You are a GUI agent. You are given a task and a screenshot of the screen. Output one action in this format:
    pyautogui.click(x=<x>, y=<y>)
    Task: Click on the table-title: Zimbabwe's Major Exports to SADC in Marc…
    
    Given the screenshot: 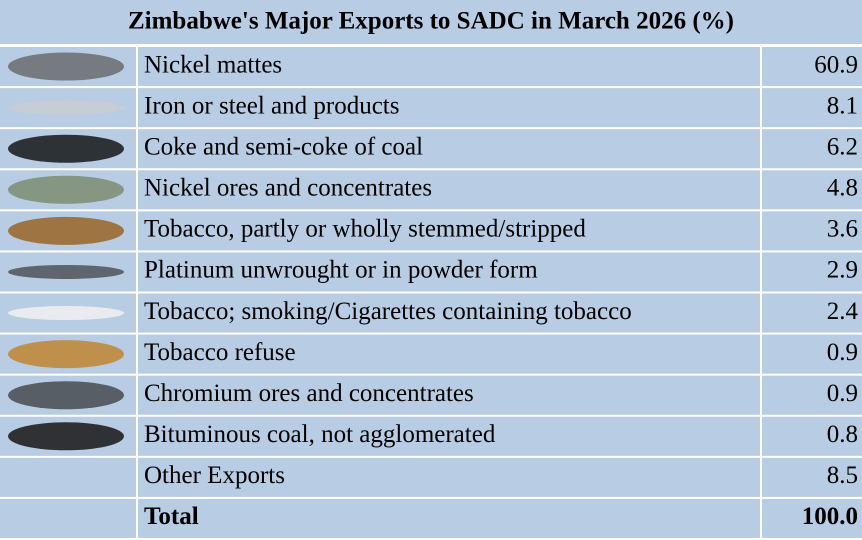 What is the action you would take?
    pyautogui.click(x=431, y=21)
    